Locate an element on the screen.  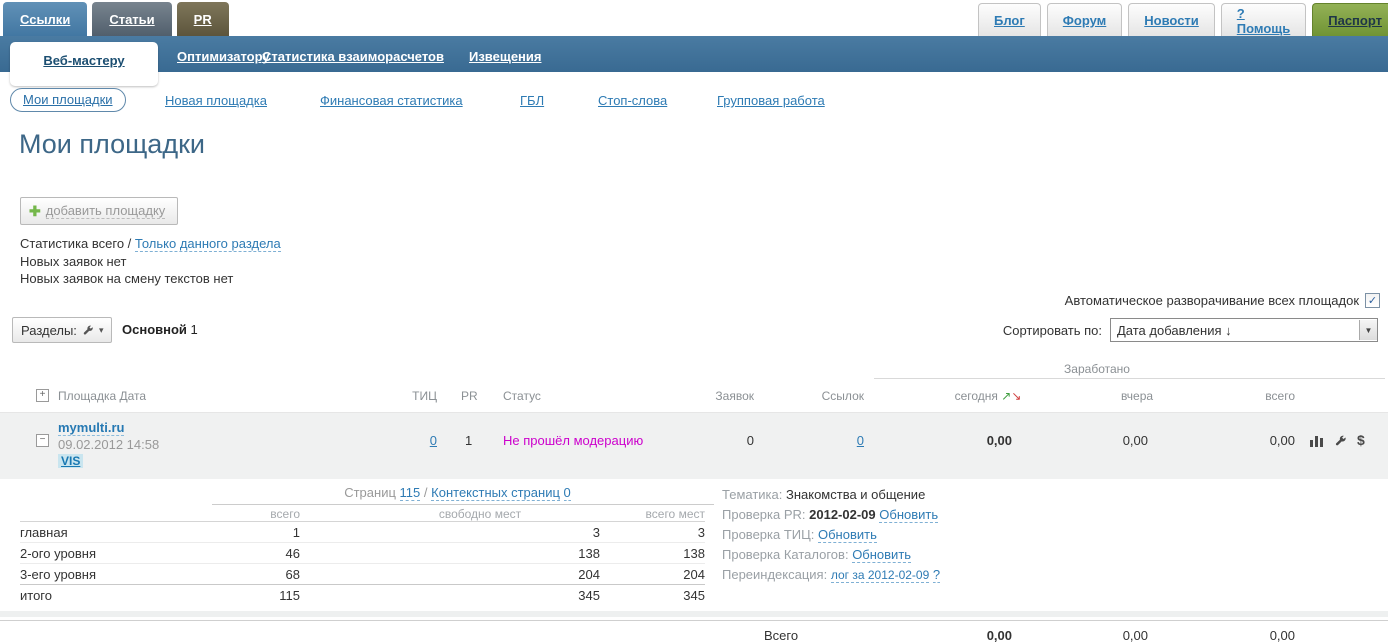
tab-help: ? Помощь is located at coordinates (1263, 20).